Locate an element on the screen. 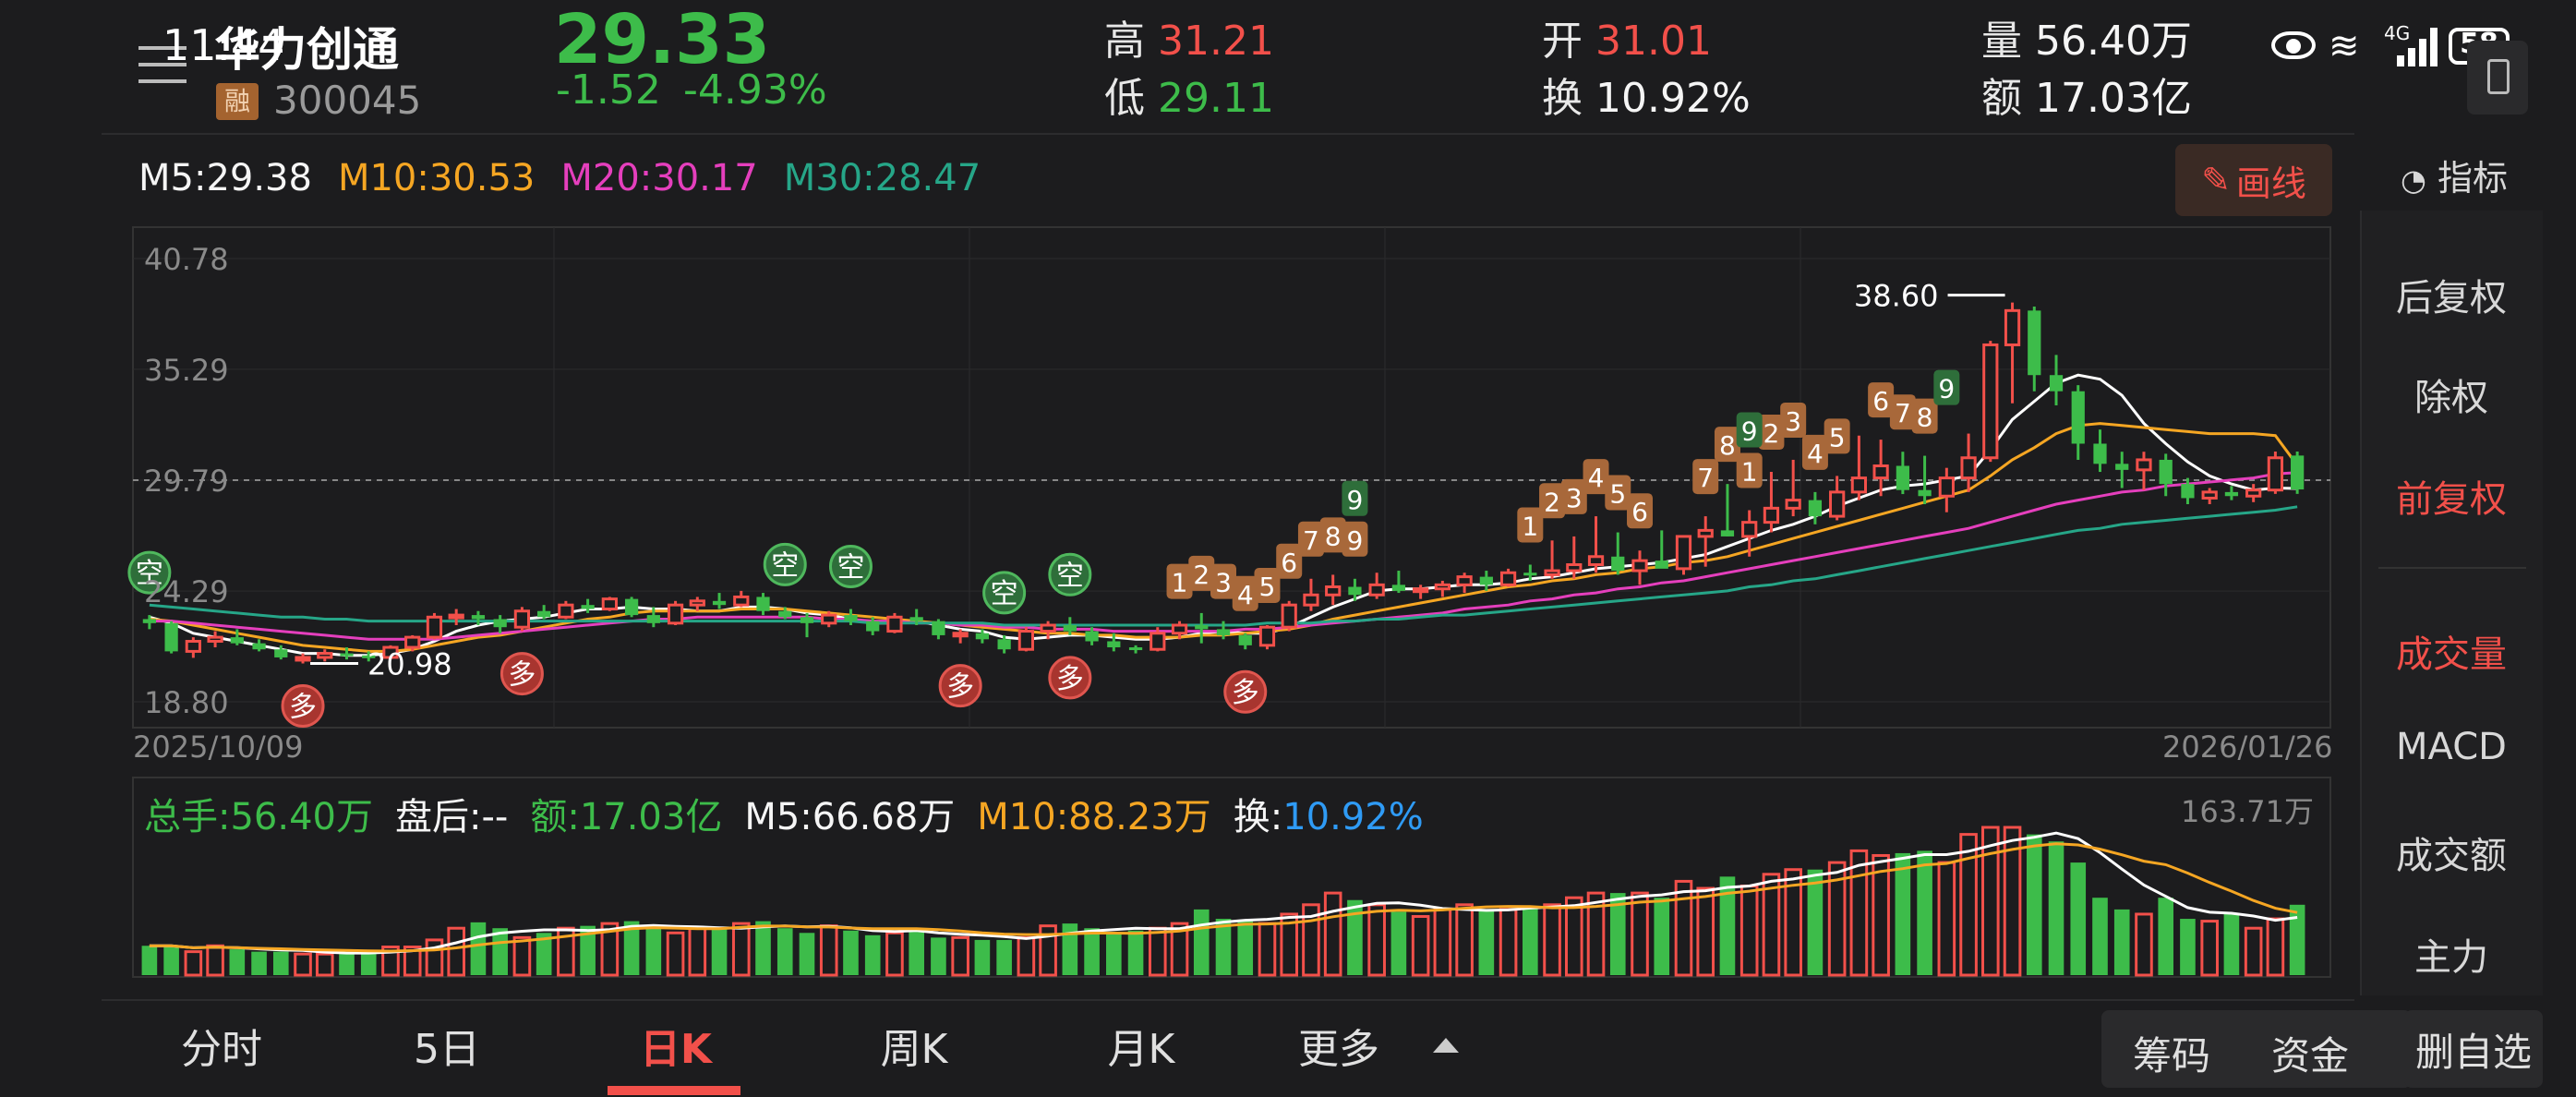  td-count: 2 is located at coordinates (1201, 575).